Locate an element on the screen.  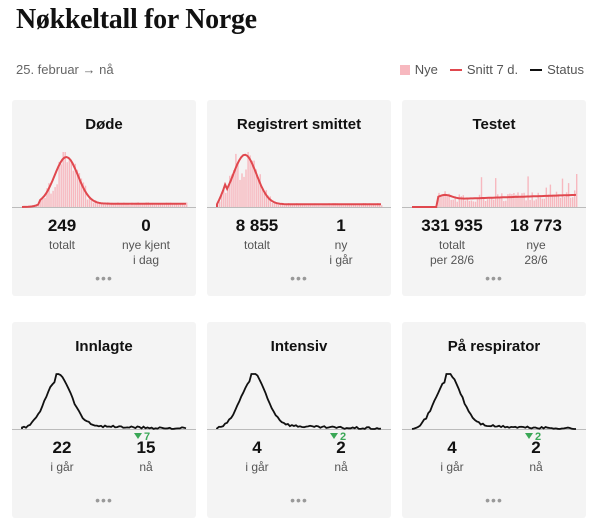
line-avg is located at coordinates (103, 181).